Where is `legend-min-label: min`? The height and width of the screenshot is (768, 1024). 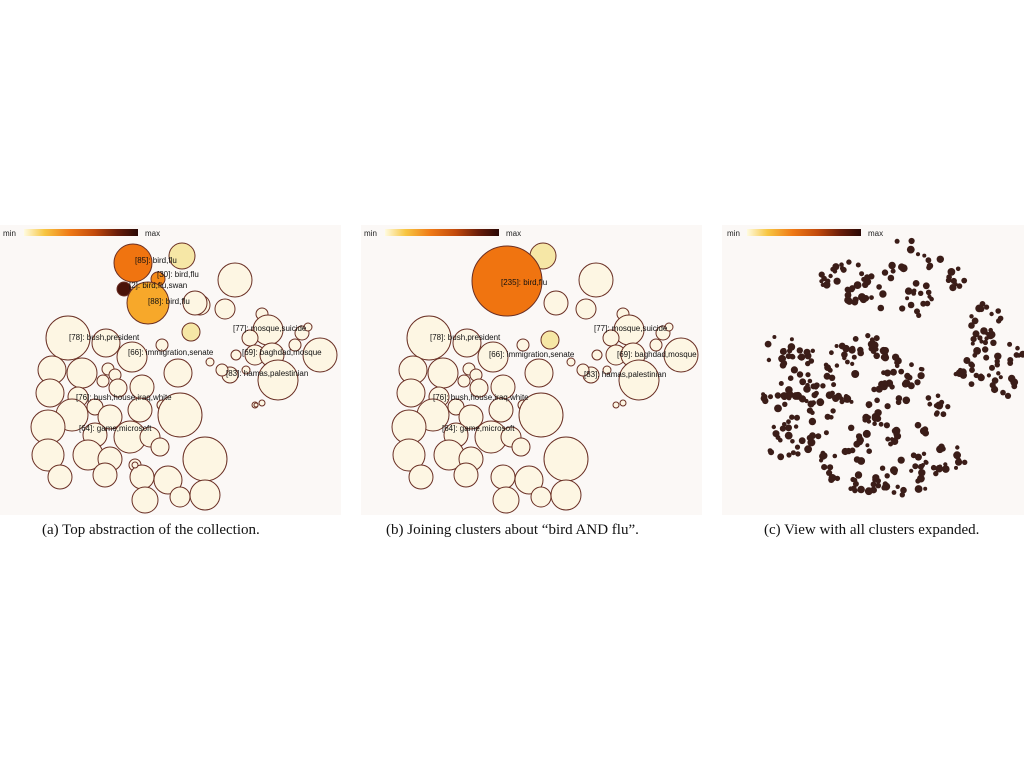 legend-min-label: min is located at coordinates (370, 233).